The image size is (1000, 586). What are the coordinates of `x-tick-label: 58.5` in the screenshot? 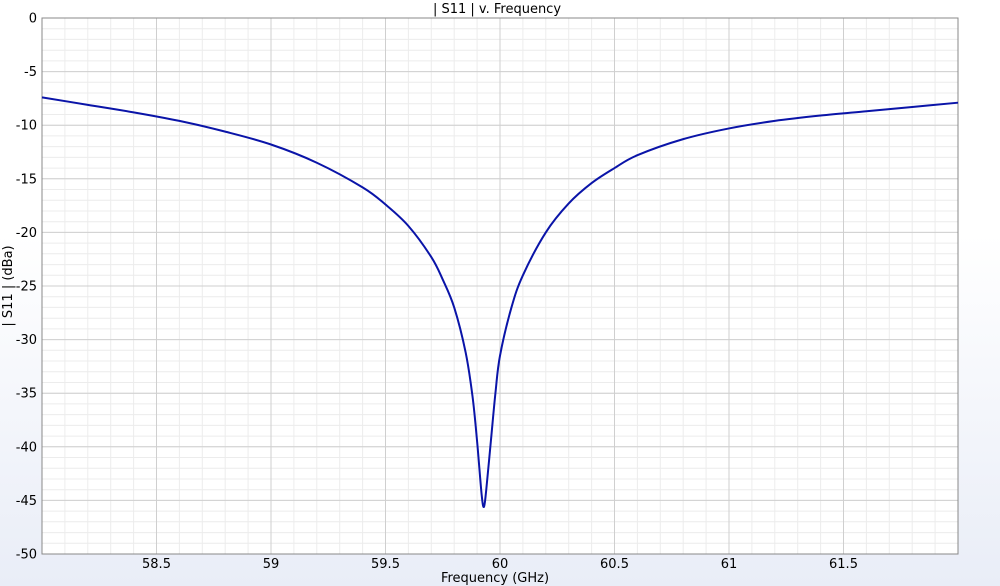 It's located at (156, 564).